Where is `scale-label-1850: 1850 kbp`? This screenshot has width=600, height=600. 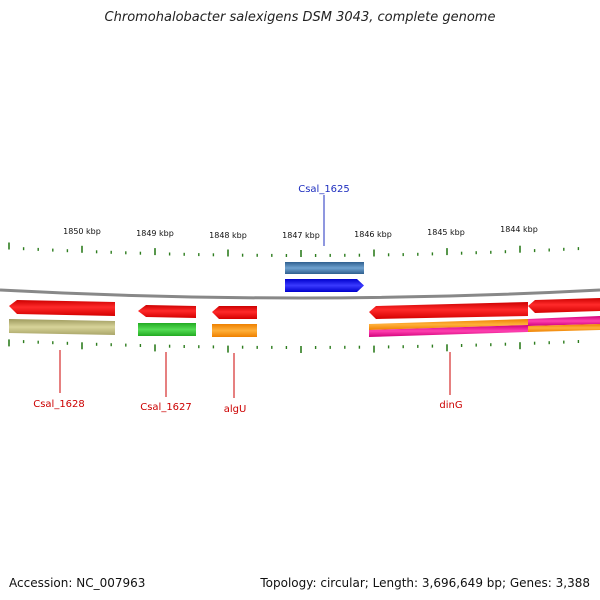 scale-label-1850: 1850 kbp is located at coordinates (82, 231).